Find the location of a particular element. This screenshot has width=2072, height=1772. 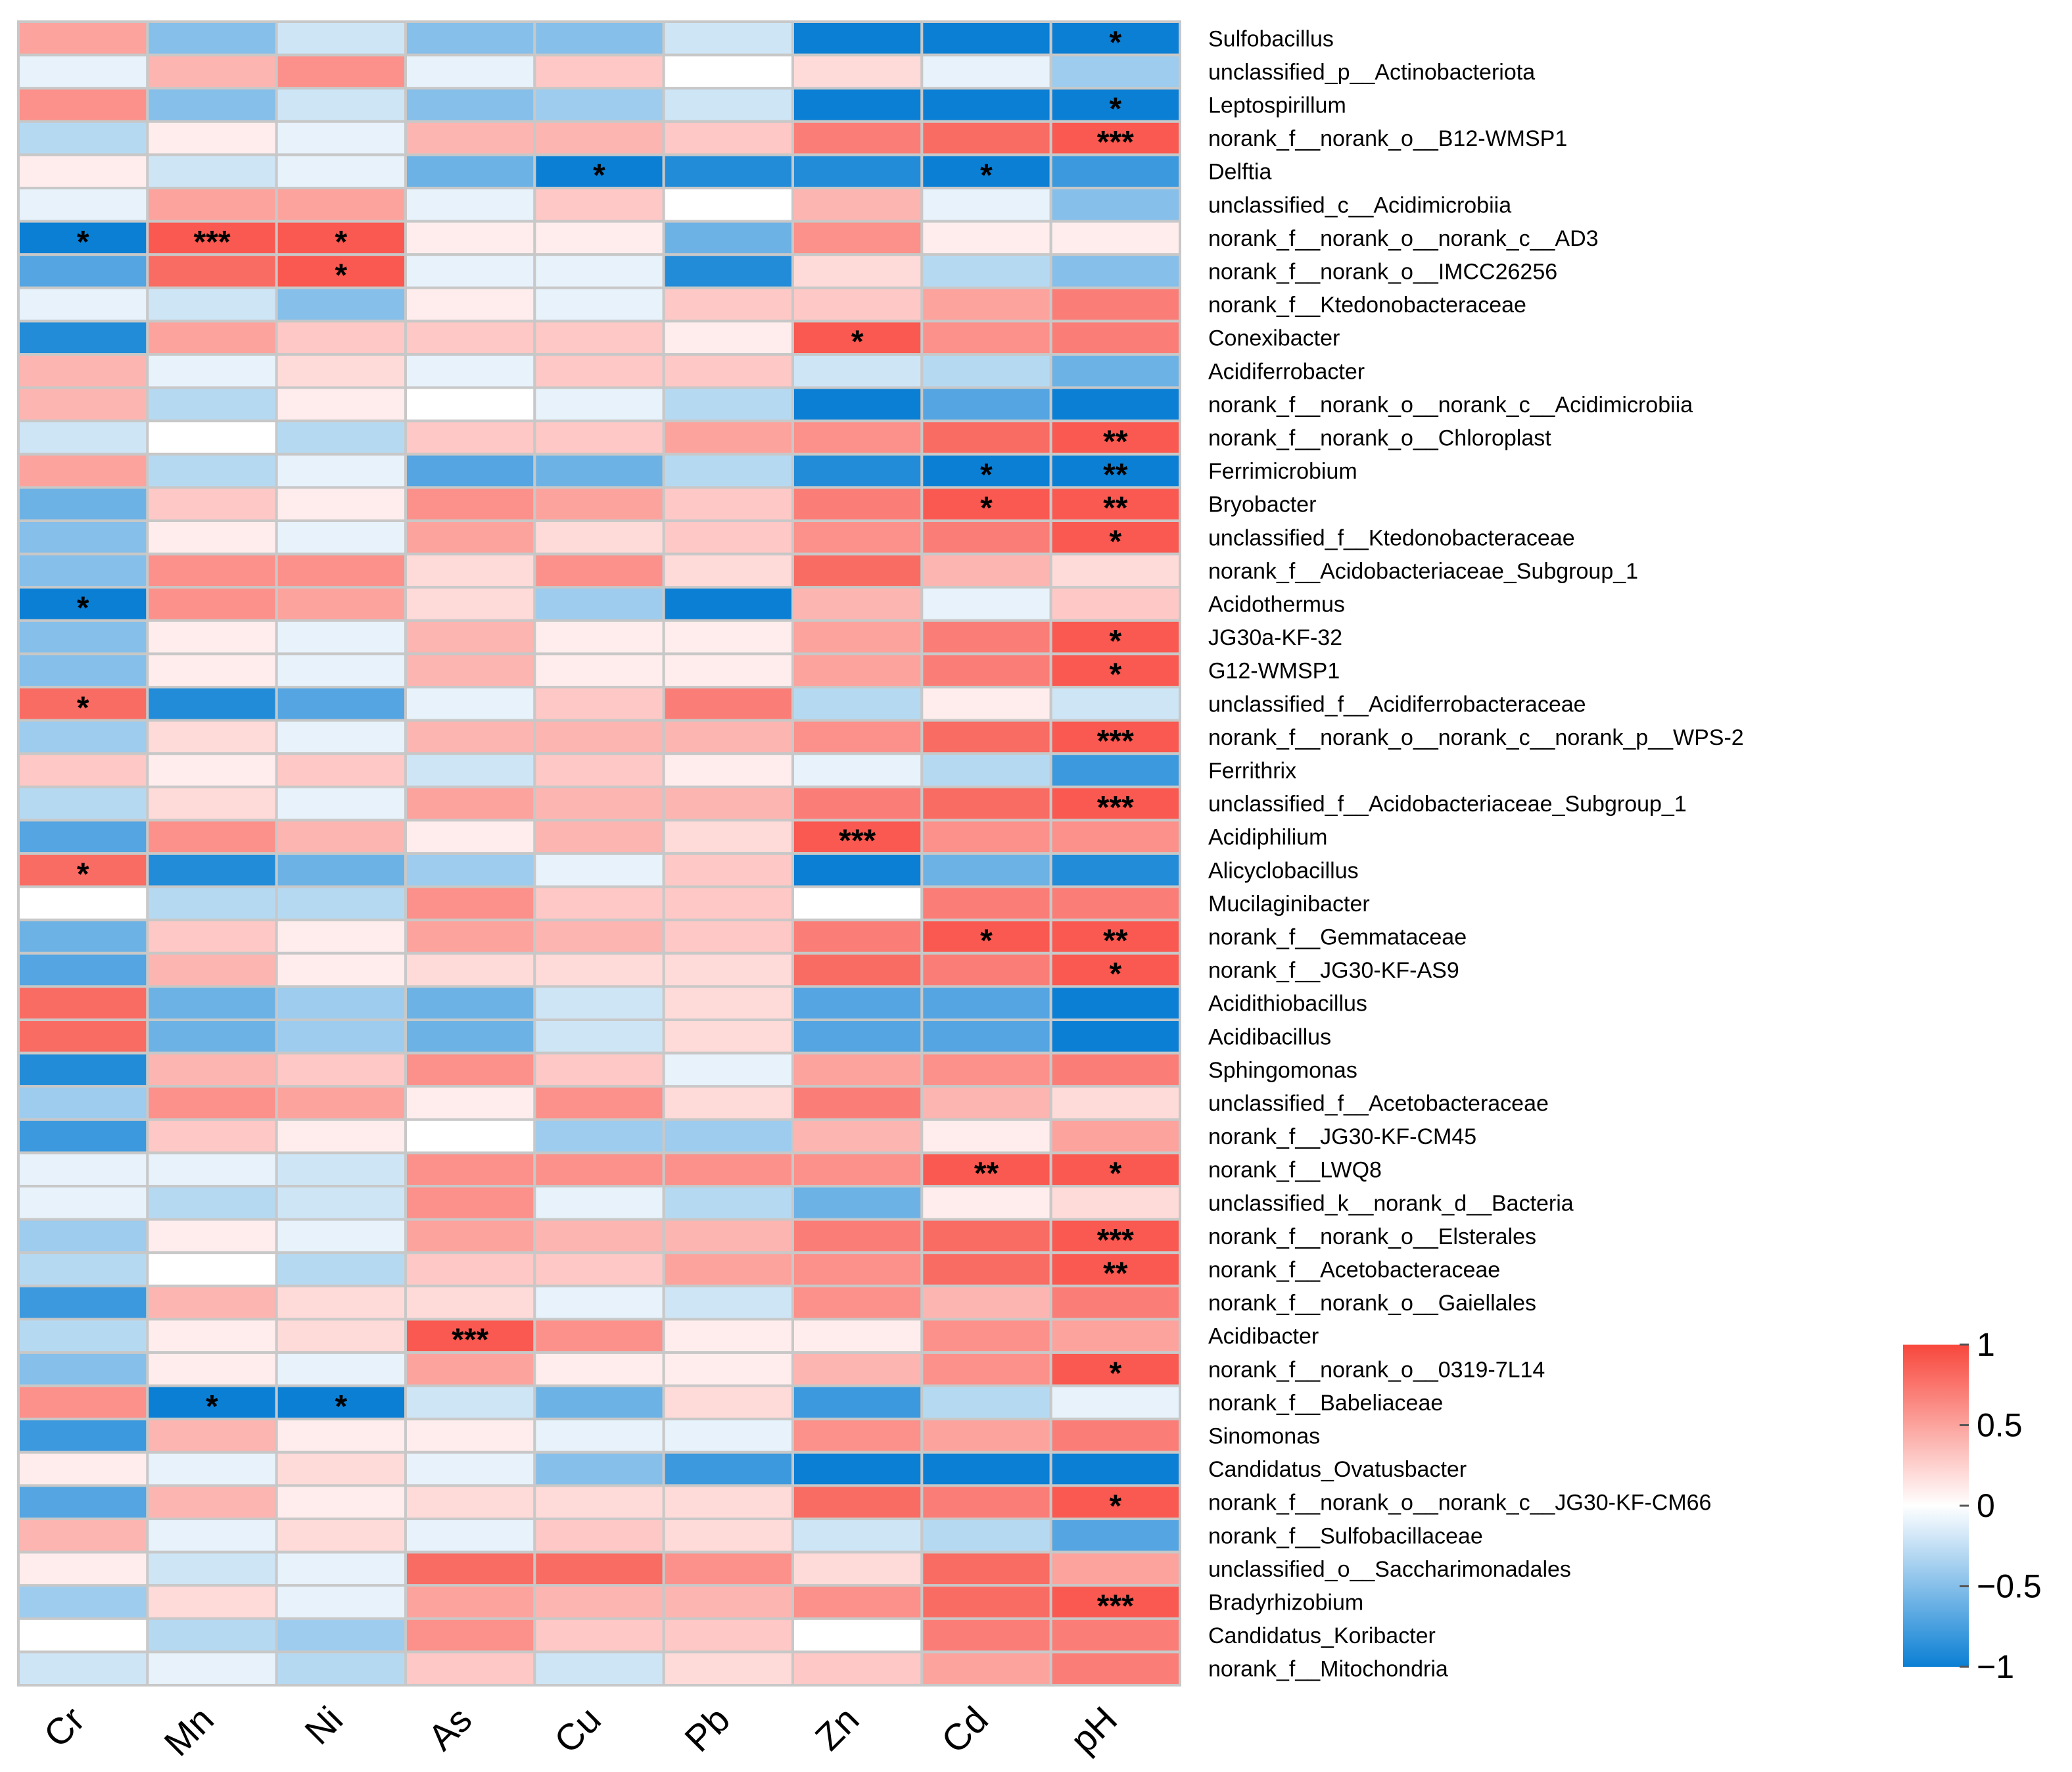

row-label: norank_f__Gemmataceae is located at coordinates (1337, 937).